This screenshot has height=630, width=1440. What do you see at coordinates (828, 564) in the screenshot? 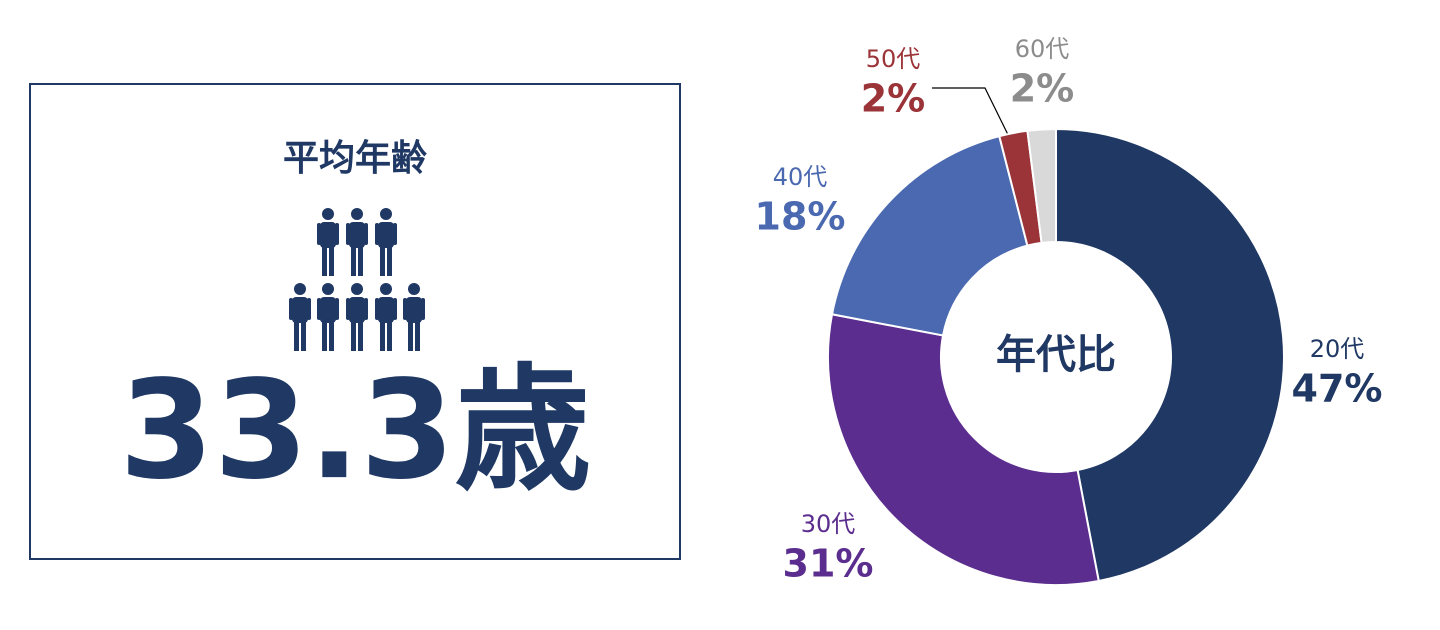
I see `value-label: 31%` at bounding box center [828, 564].